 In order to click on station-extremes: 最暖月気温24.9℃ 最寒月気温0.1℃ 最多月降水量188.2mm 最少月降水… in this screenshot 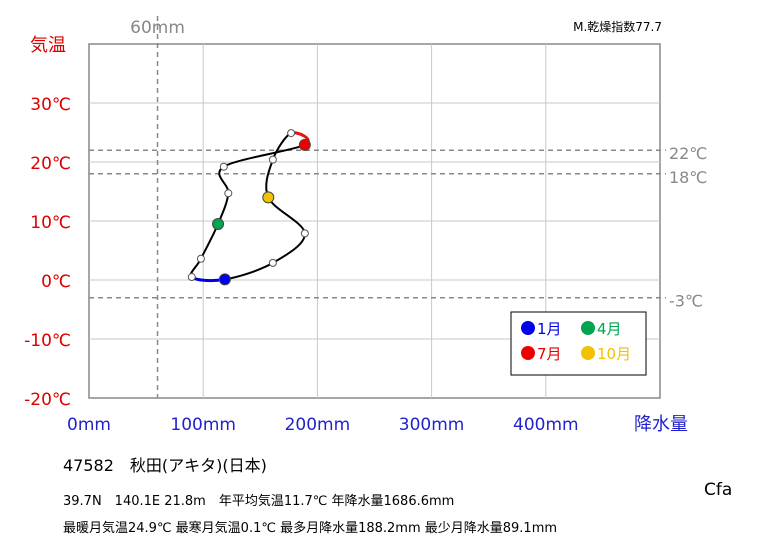, I will do `click(310, 528)`.